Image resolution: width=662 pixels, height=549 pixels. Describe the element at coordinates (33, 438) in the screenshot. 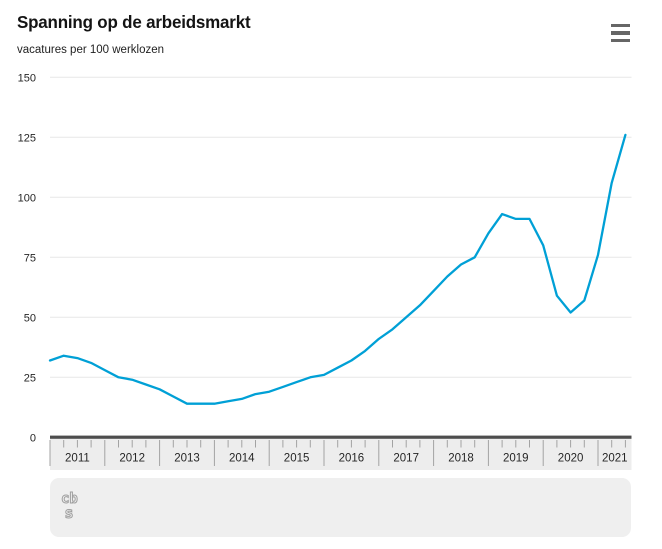

I see `y-axis-label: 0` at that location.